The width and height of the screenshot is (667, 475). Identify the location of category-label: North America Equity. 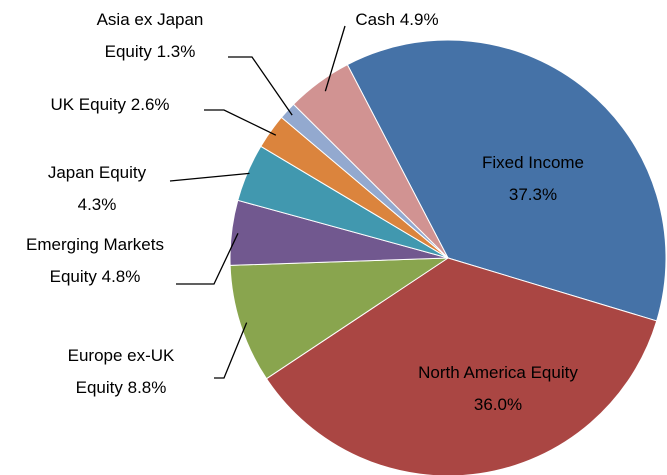
(498, 372).